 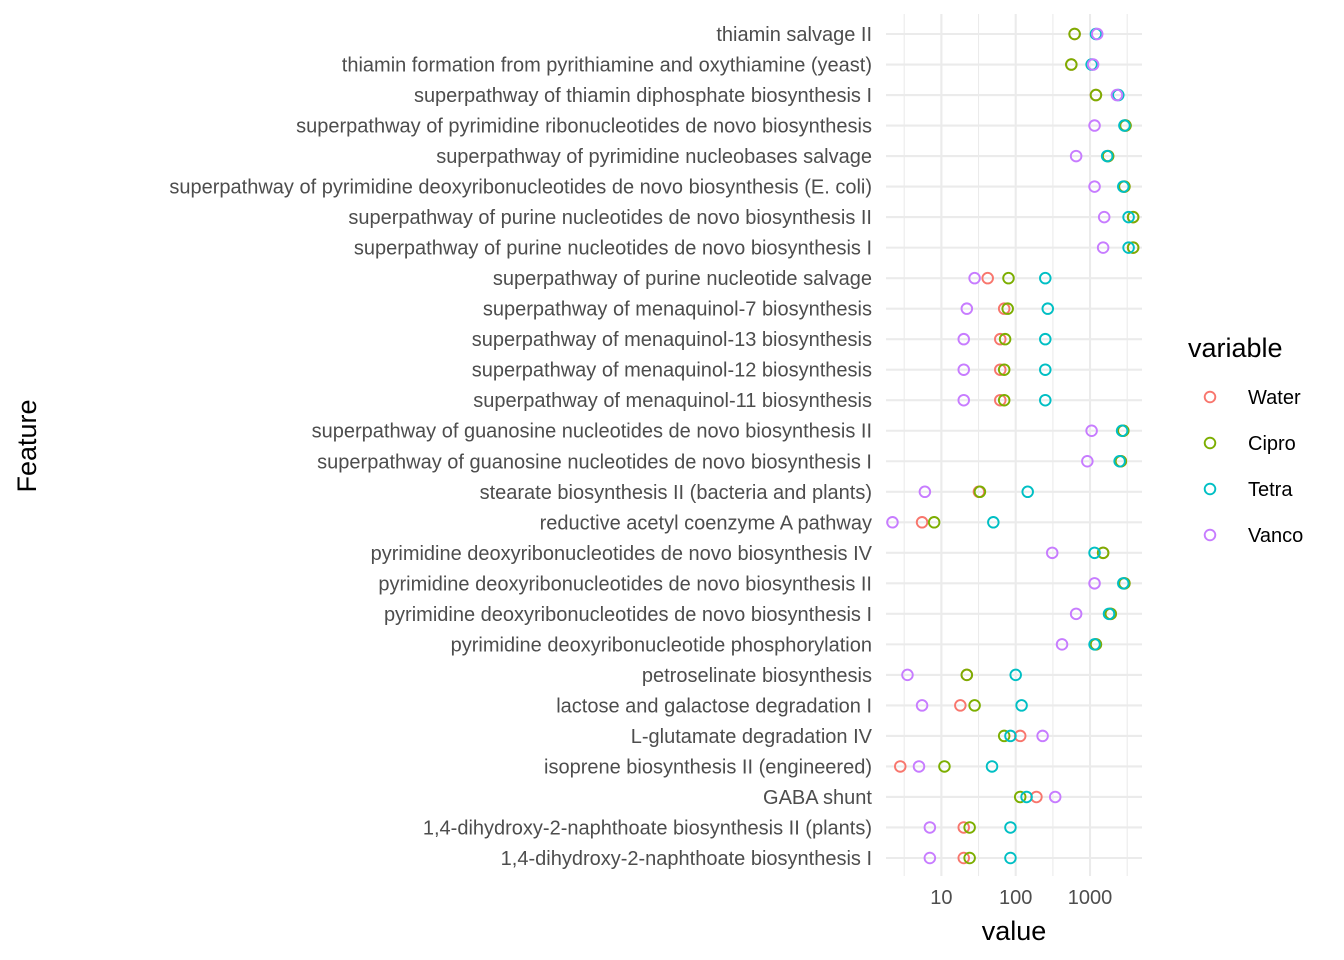 What do you see at coordinates (1274, 398) in the screenshot?
I see `legend-label-water: Water` at bounding box center [1274, 398].